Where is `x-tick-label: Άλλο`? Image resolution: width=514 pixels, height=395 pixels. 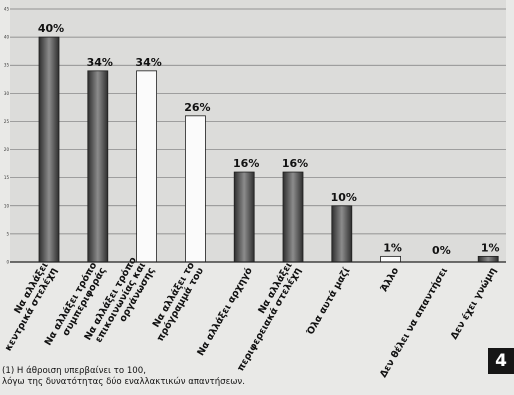 x-tick-label: Άλλο is located at coordinates (390, 279).